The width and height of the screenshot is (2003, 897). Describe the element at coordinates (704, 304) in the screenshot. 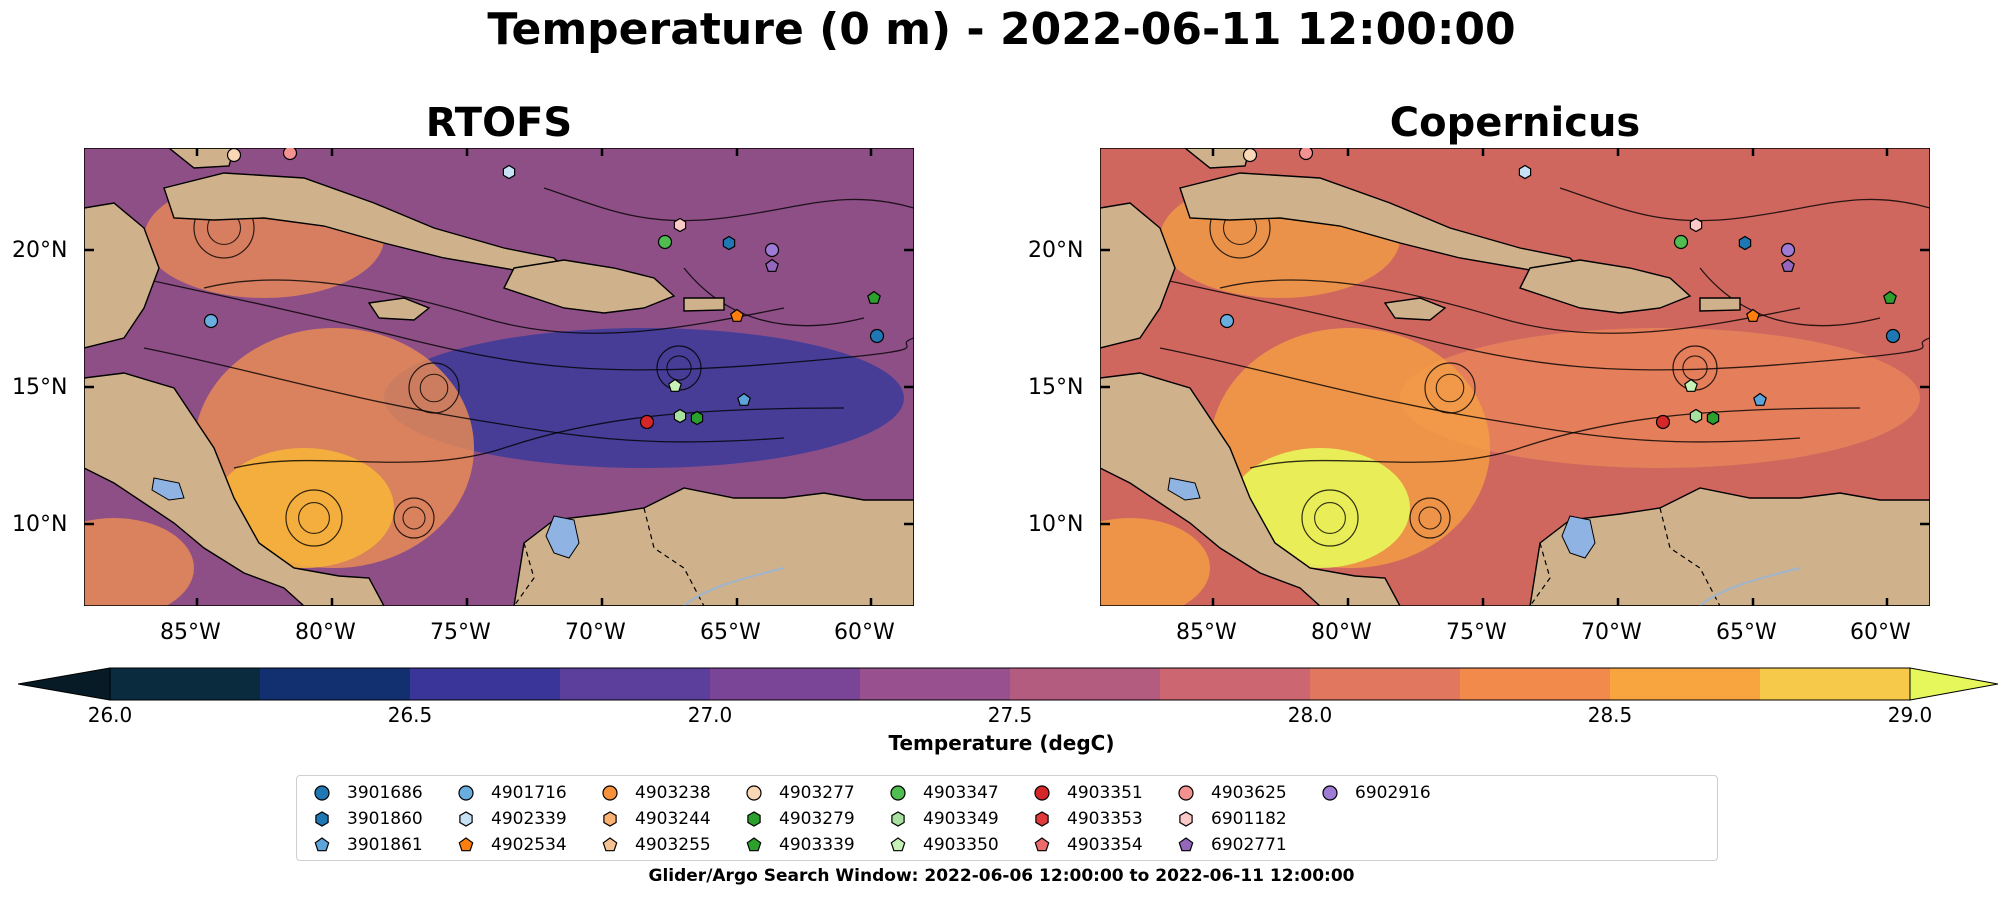

I see `puerto-rico-land` at that location.